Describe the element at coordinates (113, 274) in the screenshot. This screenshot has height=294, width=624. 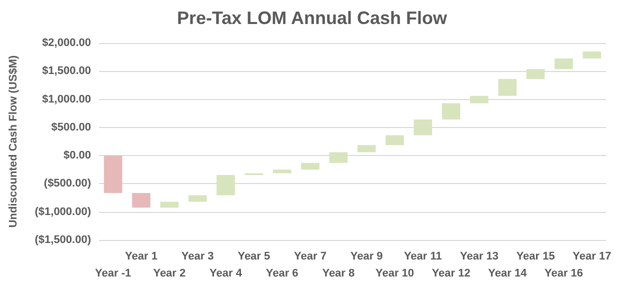
I see `x-tick-label: Year -1` at that location.